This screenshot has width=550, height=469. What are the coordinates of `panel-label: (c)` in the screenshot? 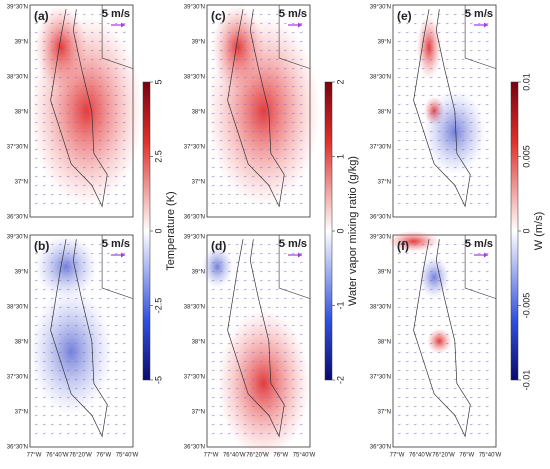 It's located at (218, 16).